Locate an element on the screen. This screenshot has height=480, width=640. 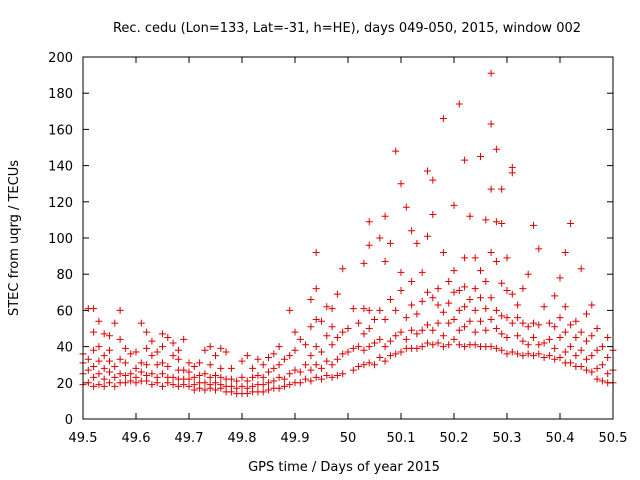
y-tick-label: 200 is located at coordinates (60, 58).